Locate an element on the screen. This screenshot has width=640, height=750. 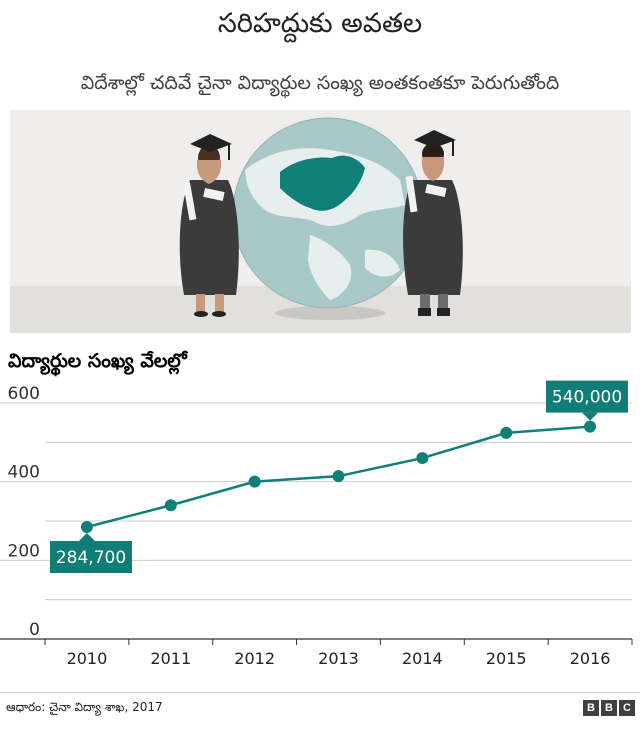
y-axis-label: విద్యార్థుల సంఖ్య వేలల్లో is located at coordinates (97, 361).